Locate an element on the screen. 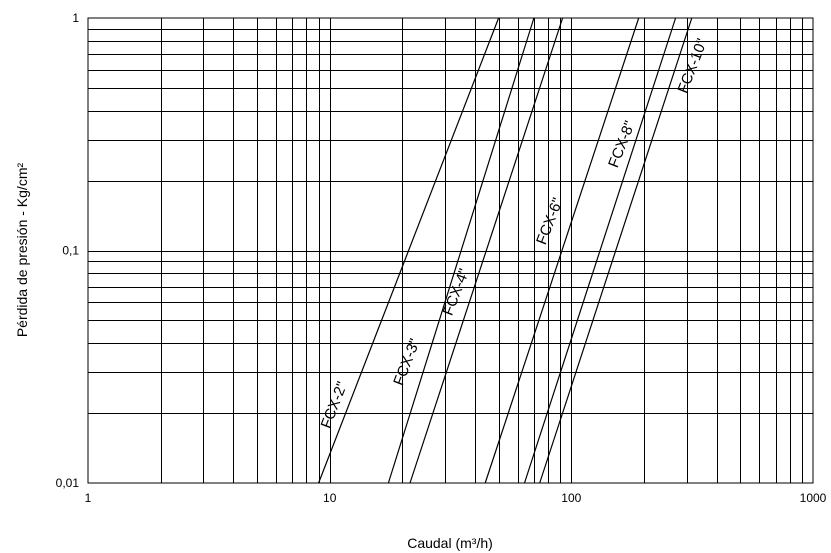 This screenshot has width=831, height=553. series-label: FCX-8" is located at coordinates (621, 145).